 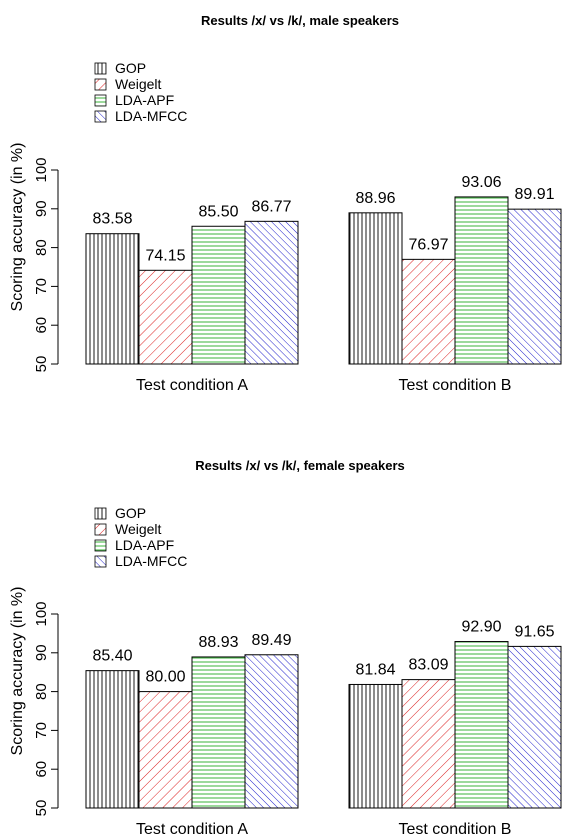 I want to click on data-label: 74.15, so click(x=165, y=255).